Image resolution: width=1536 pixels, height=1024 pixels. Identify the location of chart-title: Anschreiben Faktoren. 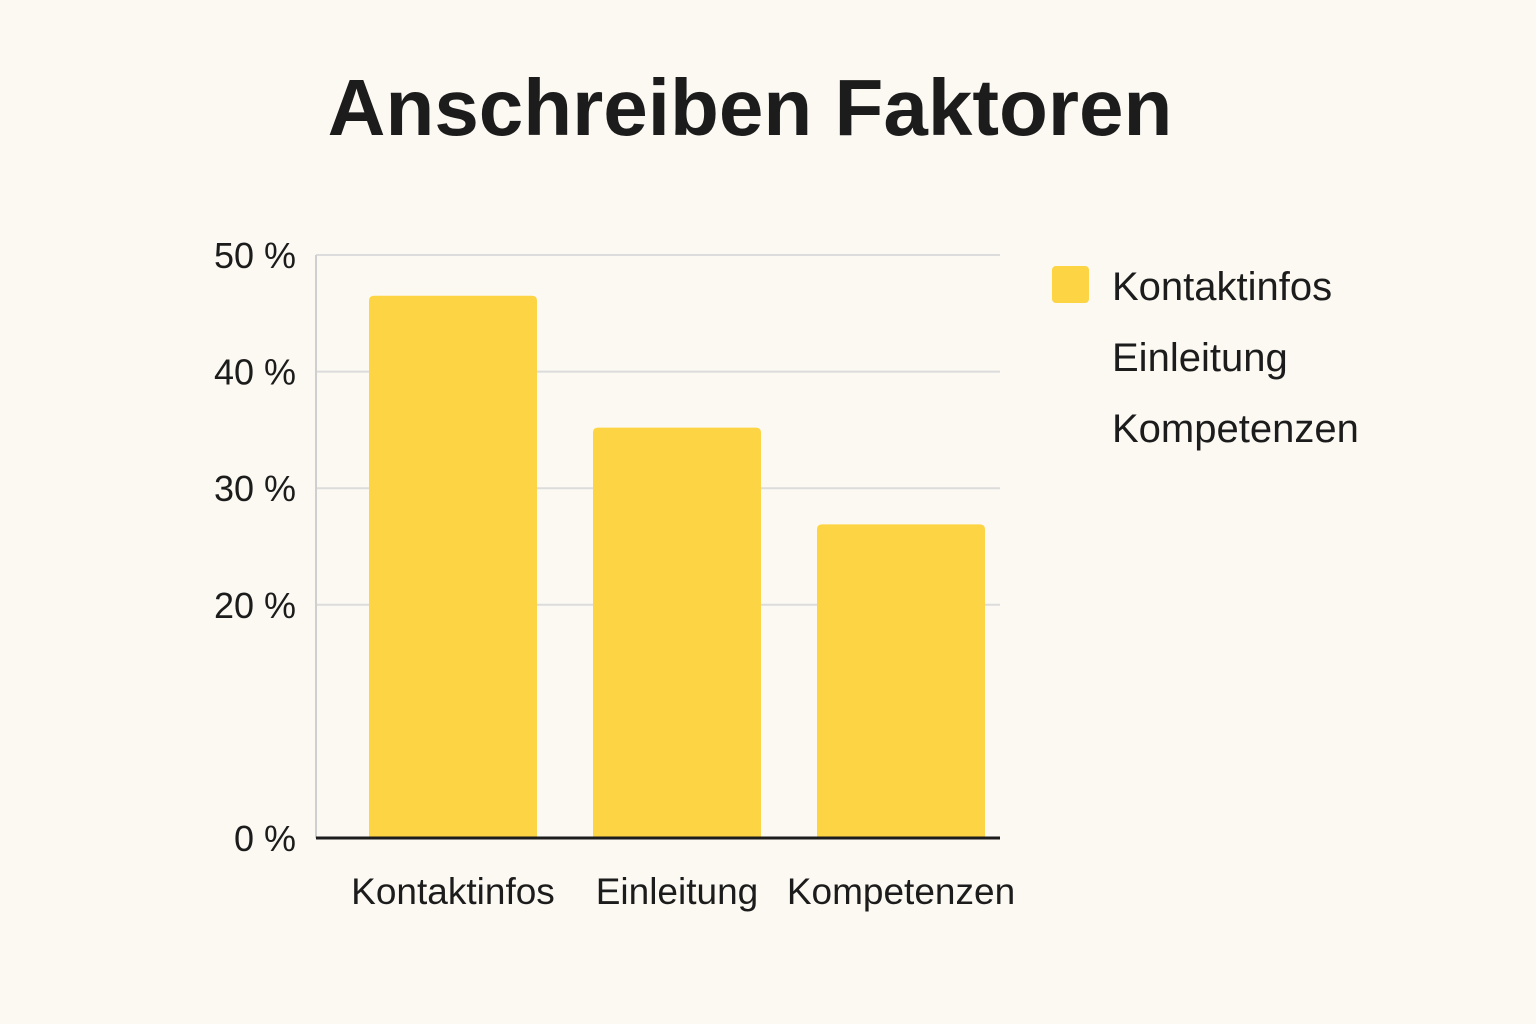
(750, 107).